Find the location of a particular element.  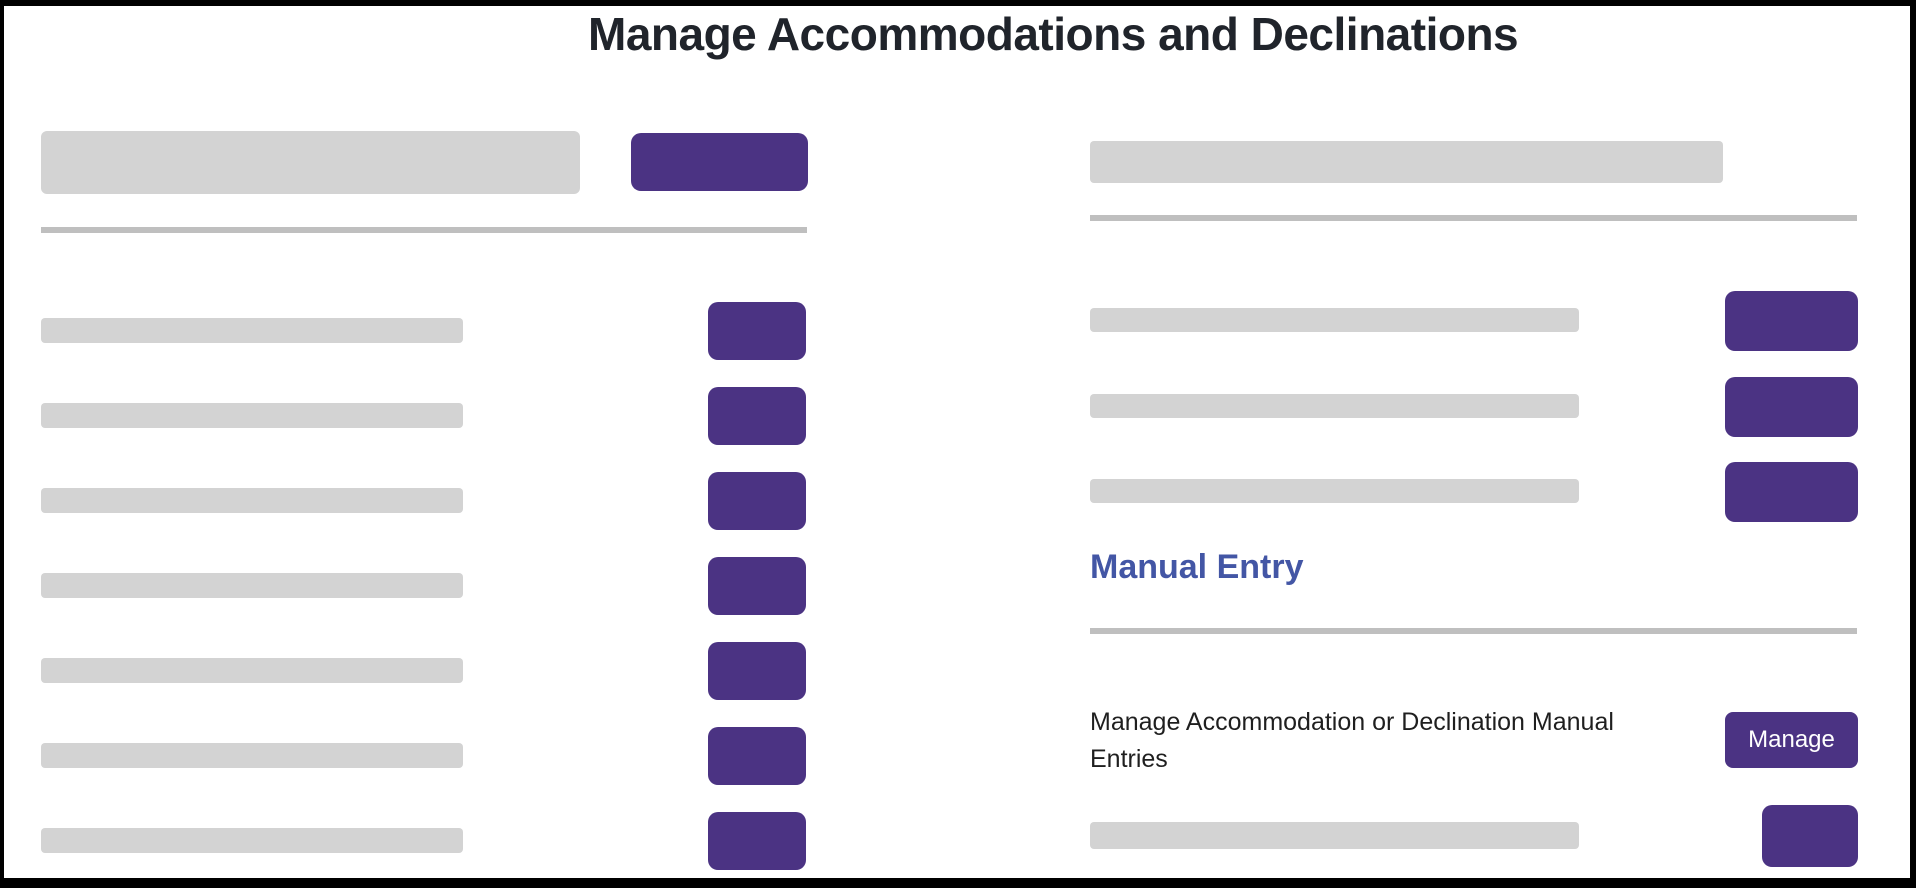

bottom-skeleton-bar is located at coordinates (1334, 835).